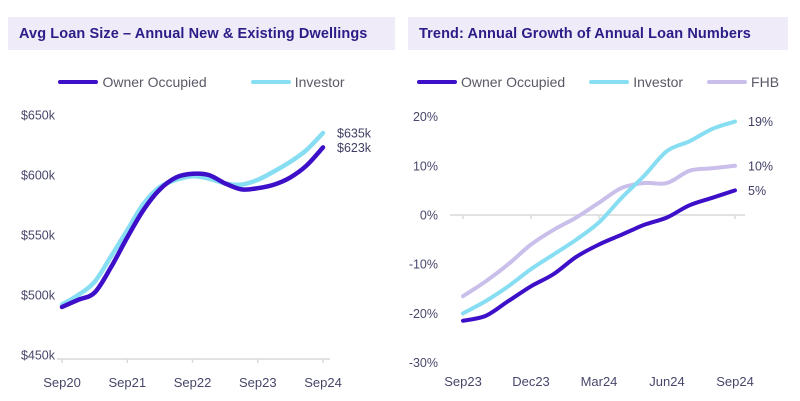 This screenshot has width=800, height=401. I want to click on right-chart-series-line-fhb, so click(599, 231).